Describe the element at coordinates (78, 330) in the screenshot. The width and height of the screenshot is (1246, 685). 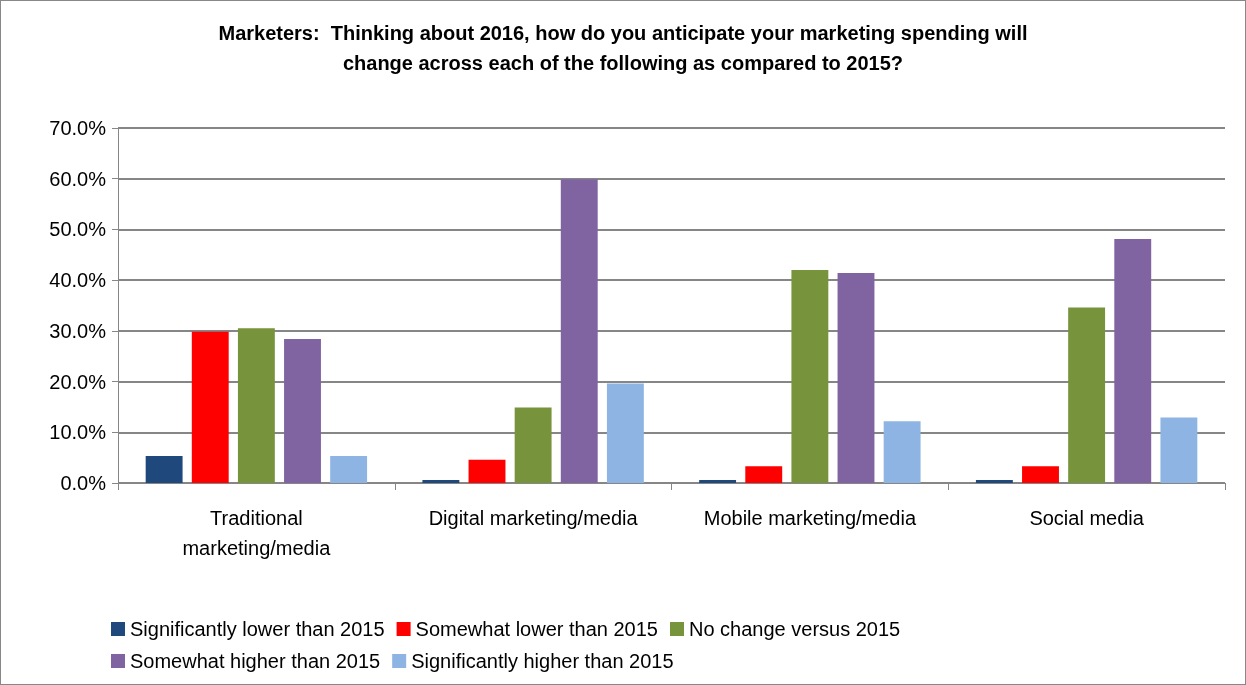
I see `y-tick-label: 30.0%` at that location.